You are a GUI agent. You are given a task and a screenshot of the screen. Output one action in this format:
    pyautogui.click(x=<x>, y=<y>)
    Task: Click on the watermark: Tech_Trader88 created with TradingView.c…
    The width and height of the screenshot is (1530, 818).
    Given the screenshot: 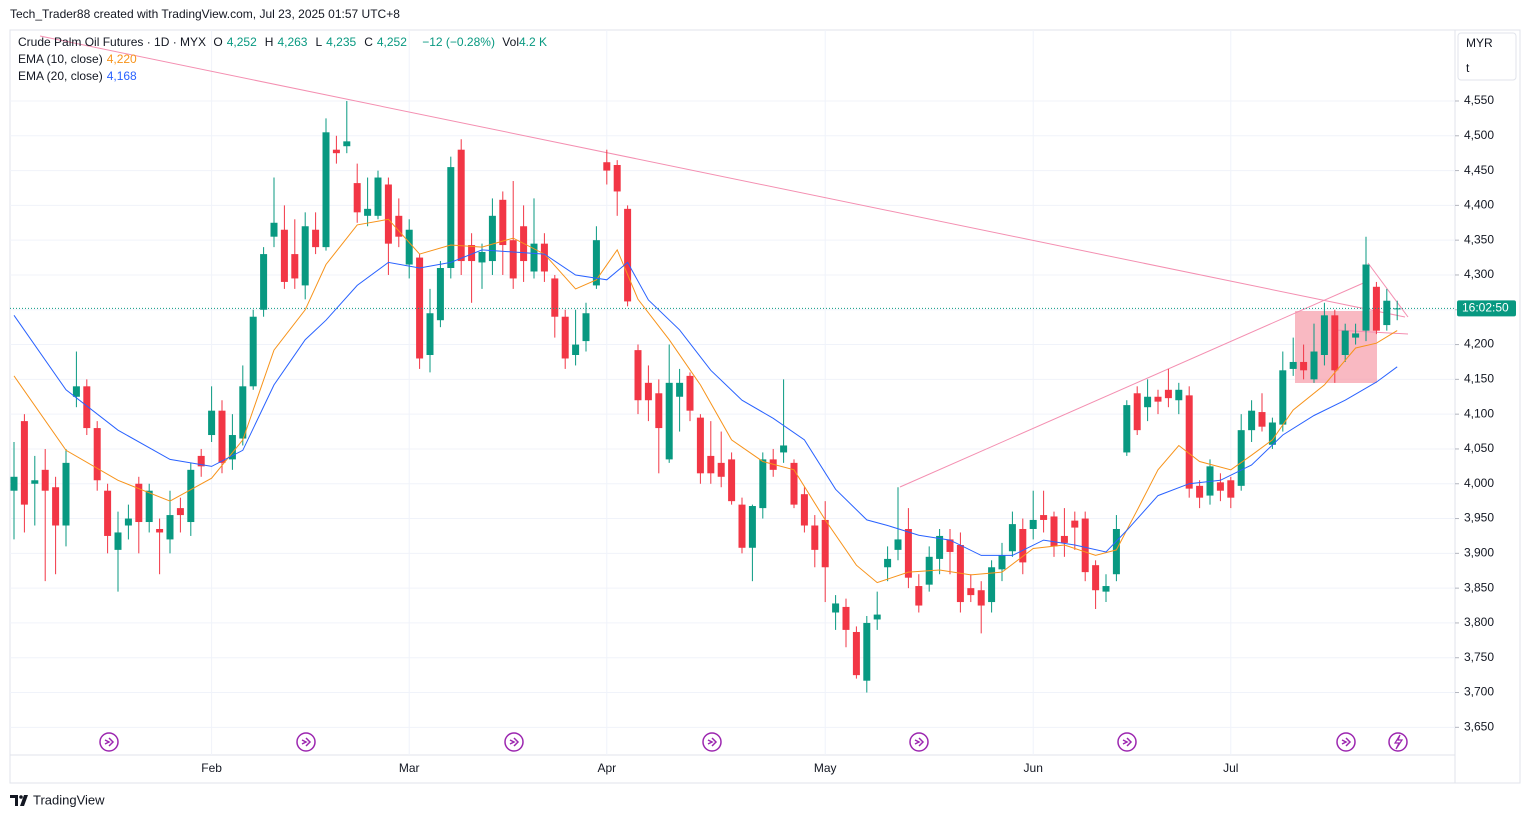 What is the action you would take?
    pyautogui.click(x=205, y=14)
    